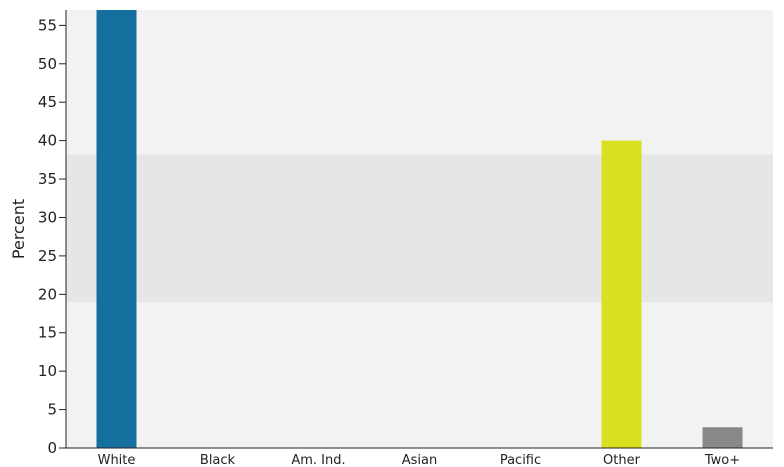 This screenshot has height=467, width=784. I want to click on x-tick-label: Other, so click(622, 460).